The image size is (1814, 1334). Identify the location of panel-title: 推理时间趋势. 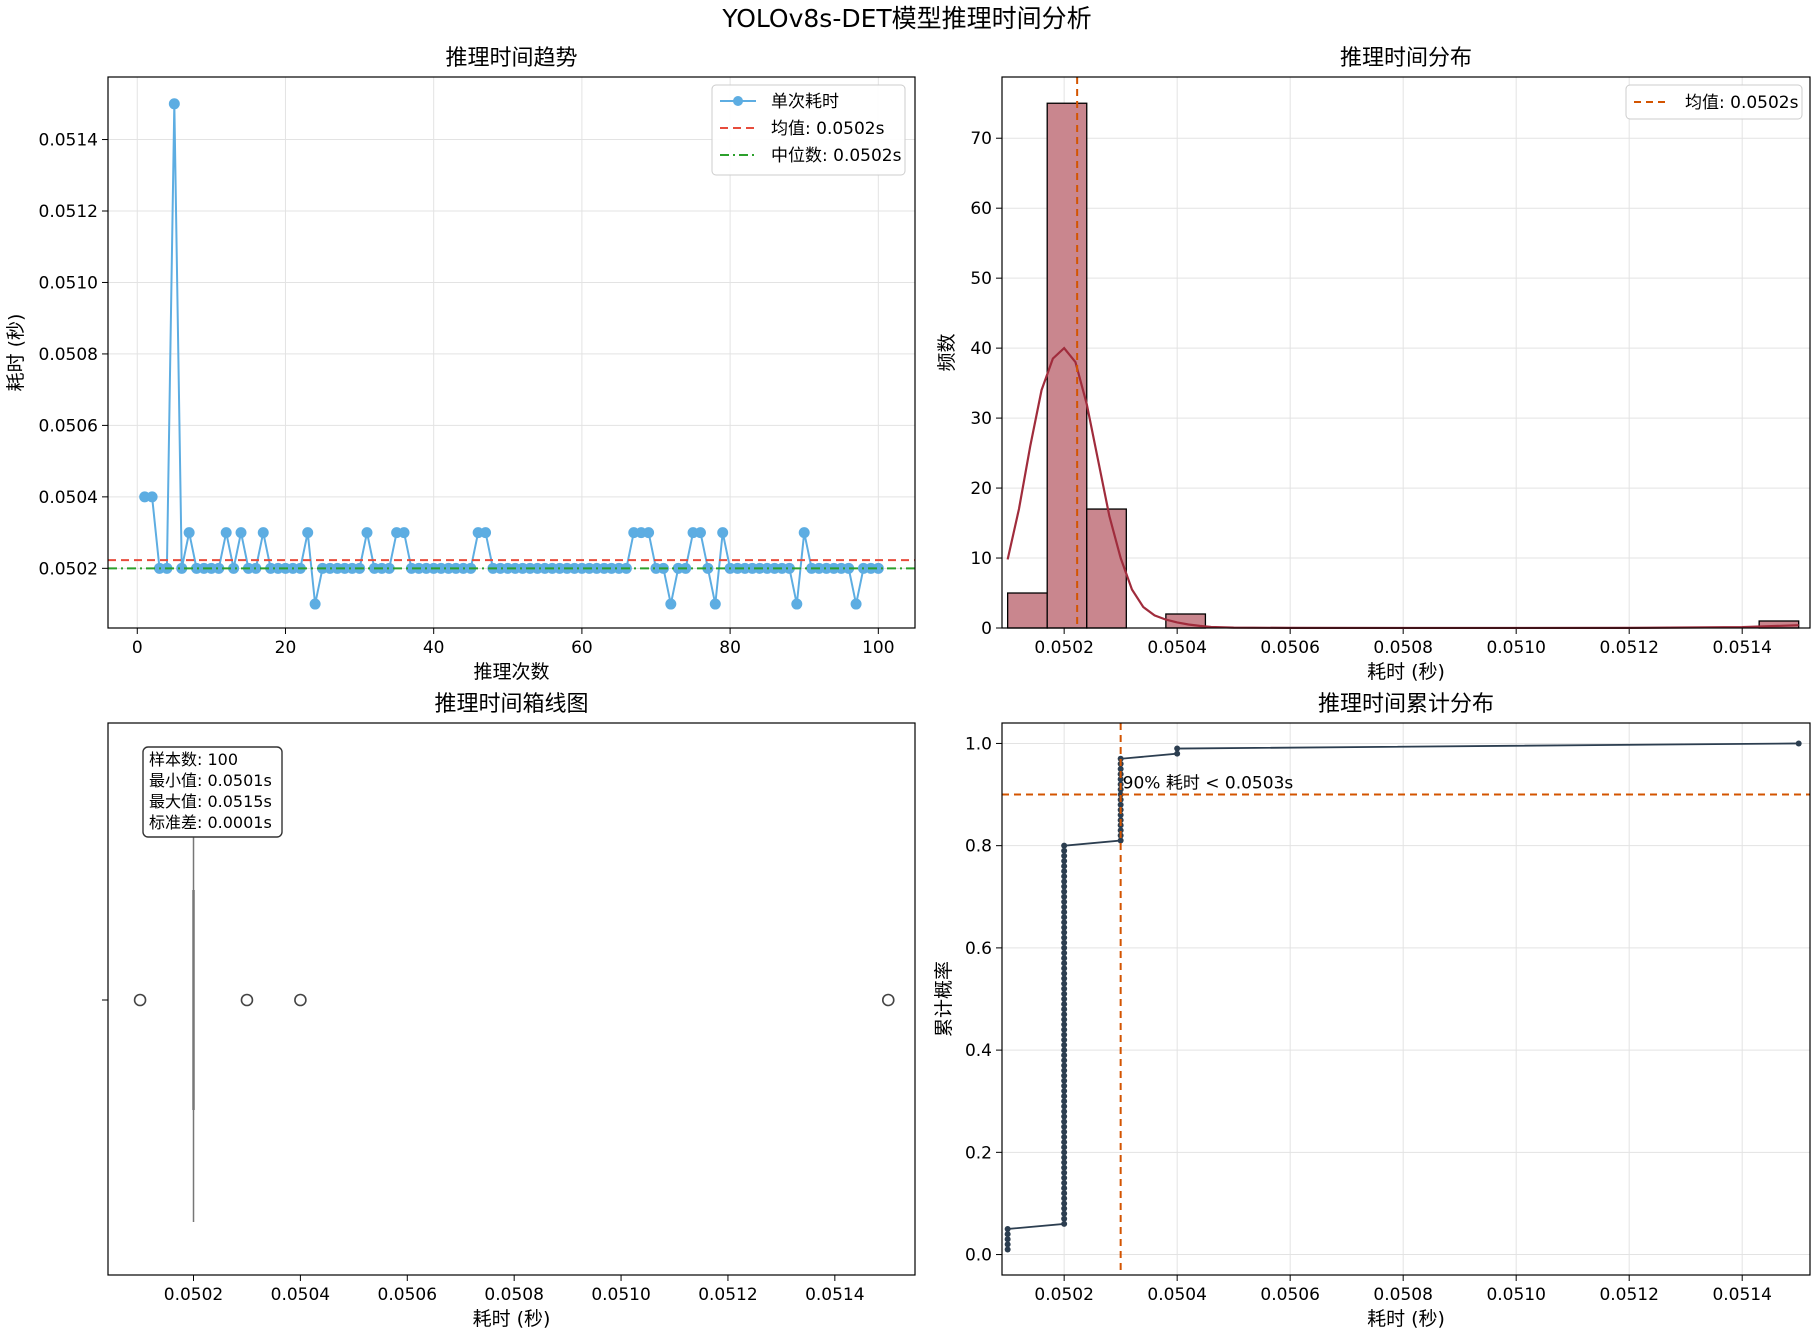
(511, 58).